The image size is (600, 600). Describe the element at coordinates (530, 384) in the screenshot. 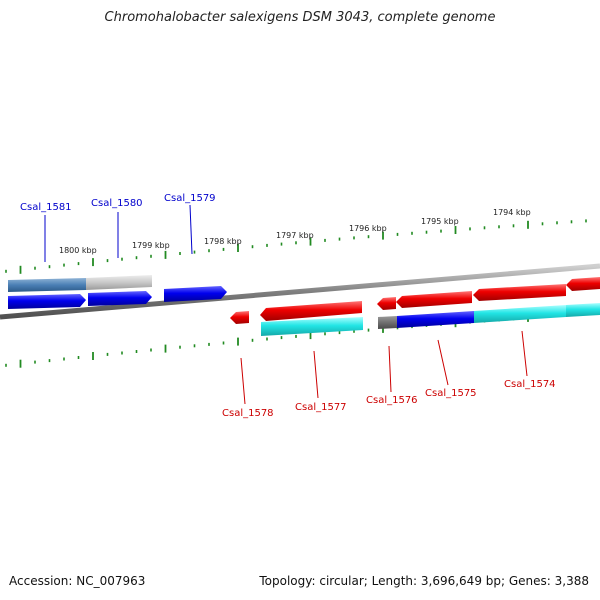

I see `gene-label-csal-1574: Csal_1574` at that location.